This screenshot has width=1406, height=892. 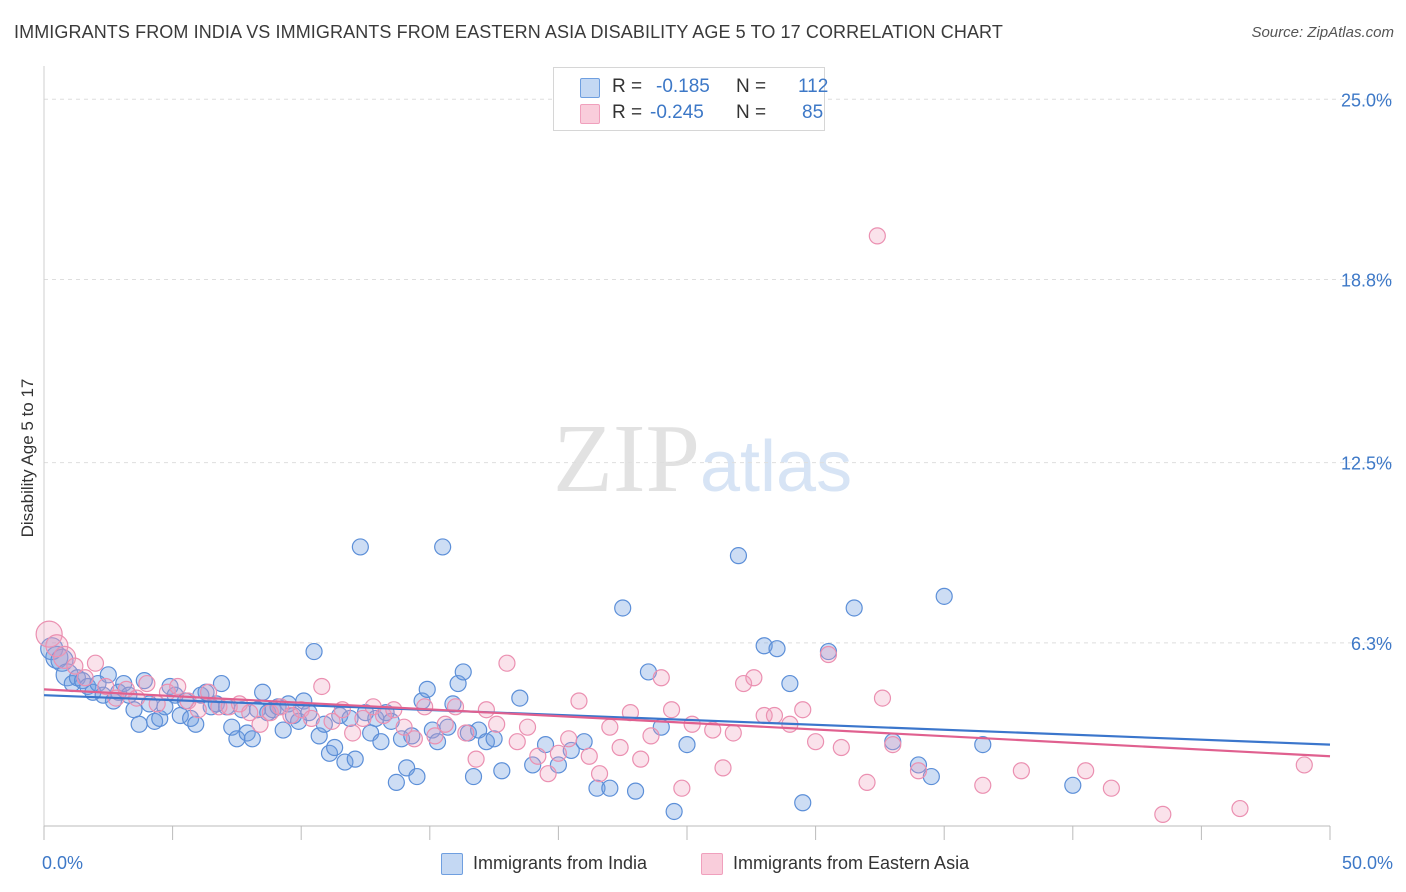 What do you see at coordinates (1366, 280) in the screenshot?
I see `y-tick-label-2: 18.8%` at bounding box center [1366, 280].